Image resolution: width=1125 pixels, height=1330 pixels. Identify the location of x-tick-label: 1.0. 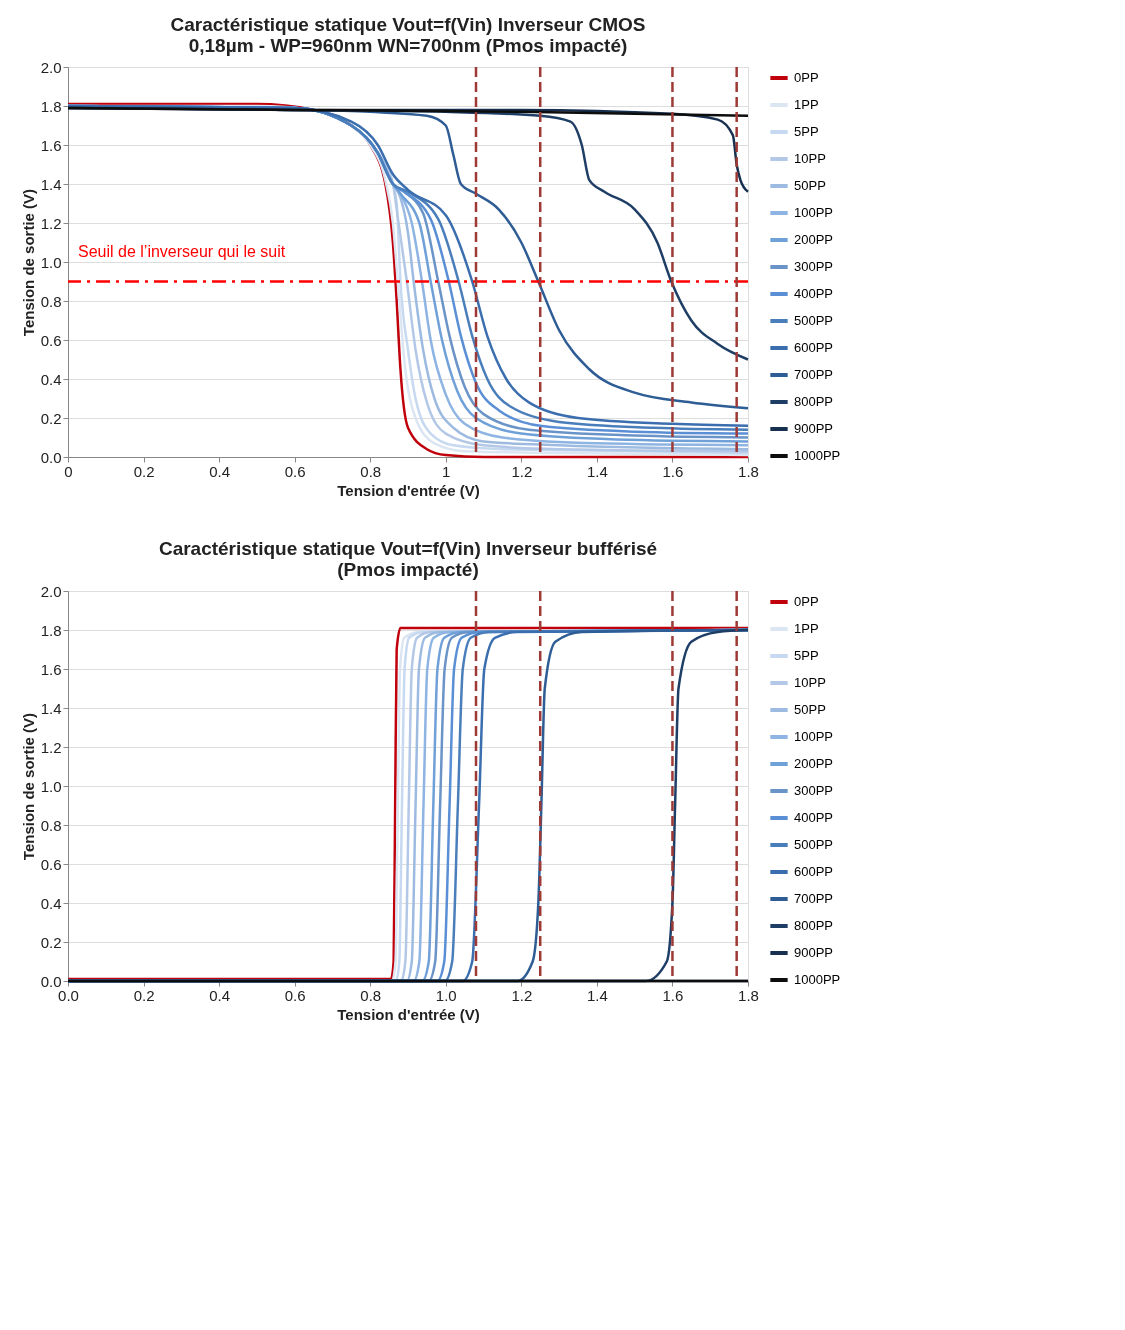
(446, 995).